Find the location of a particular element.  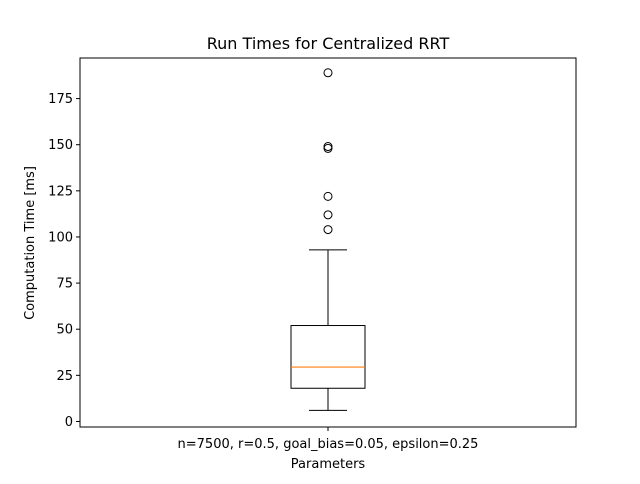

box-plot-series is located at coordinates (328, 239).